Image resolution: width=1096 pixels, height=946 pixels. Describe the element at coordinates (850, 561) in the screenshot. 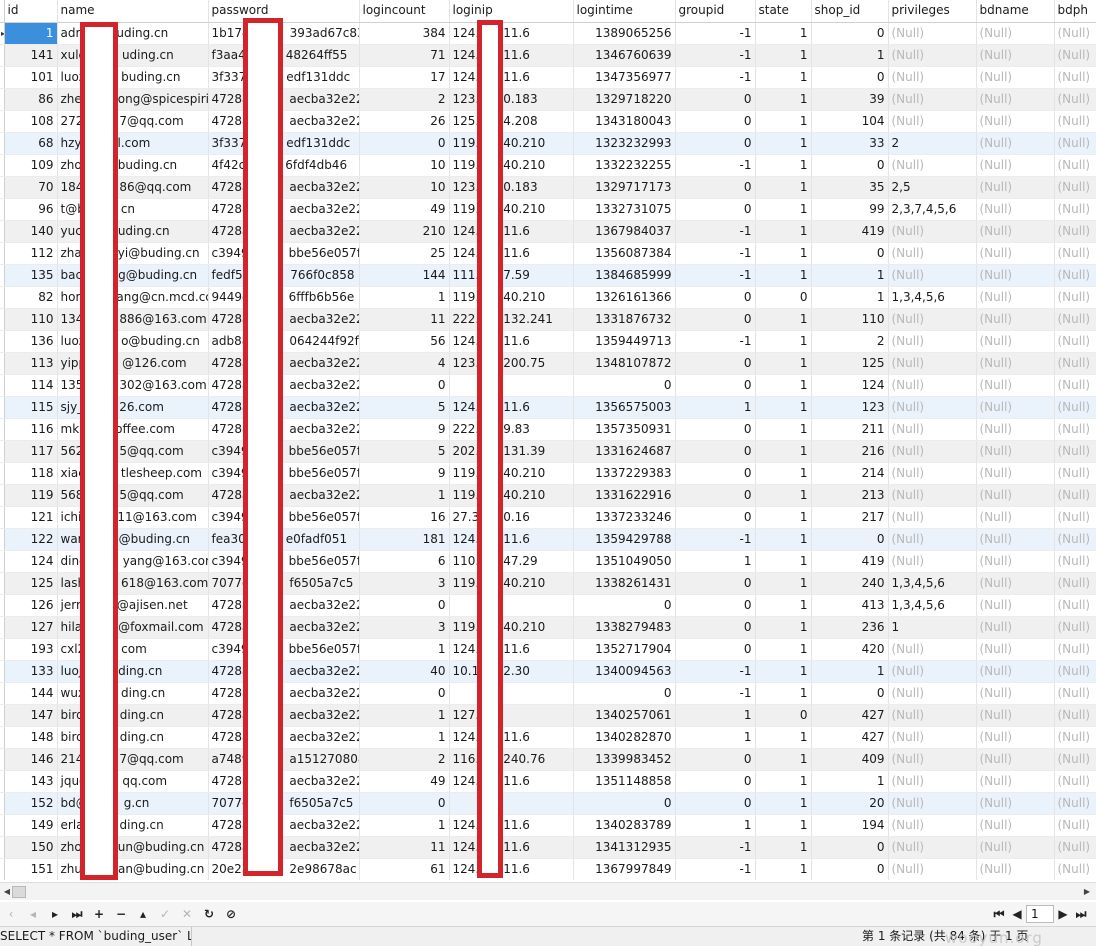

I see `cell-shop-id: 419` at that location.